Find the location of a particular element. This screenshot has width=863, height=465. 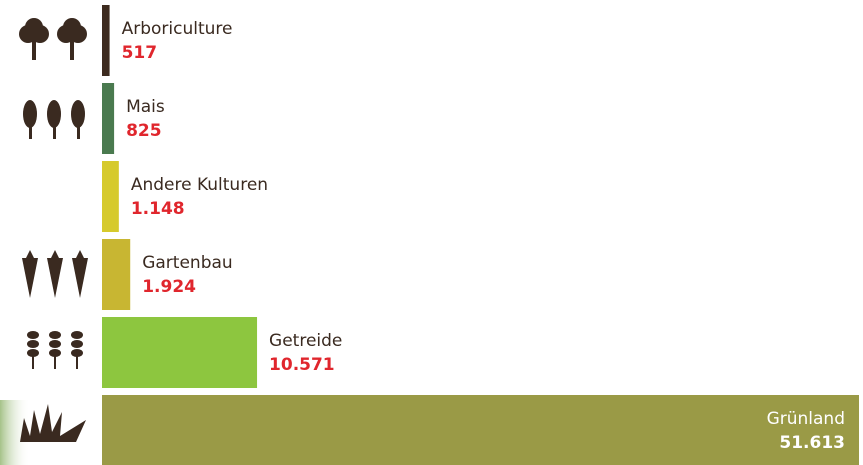

category-label: Mais is located at coordinates (145, 107).